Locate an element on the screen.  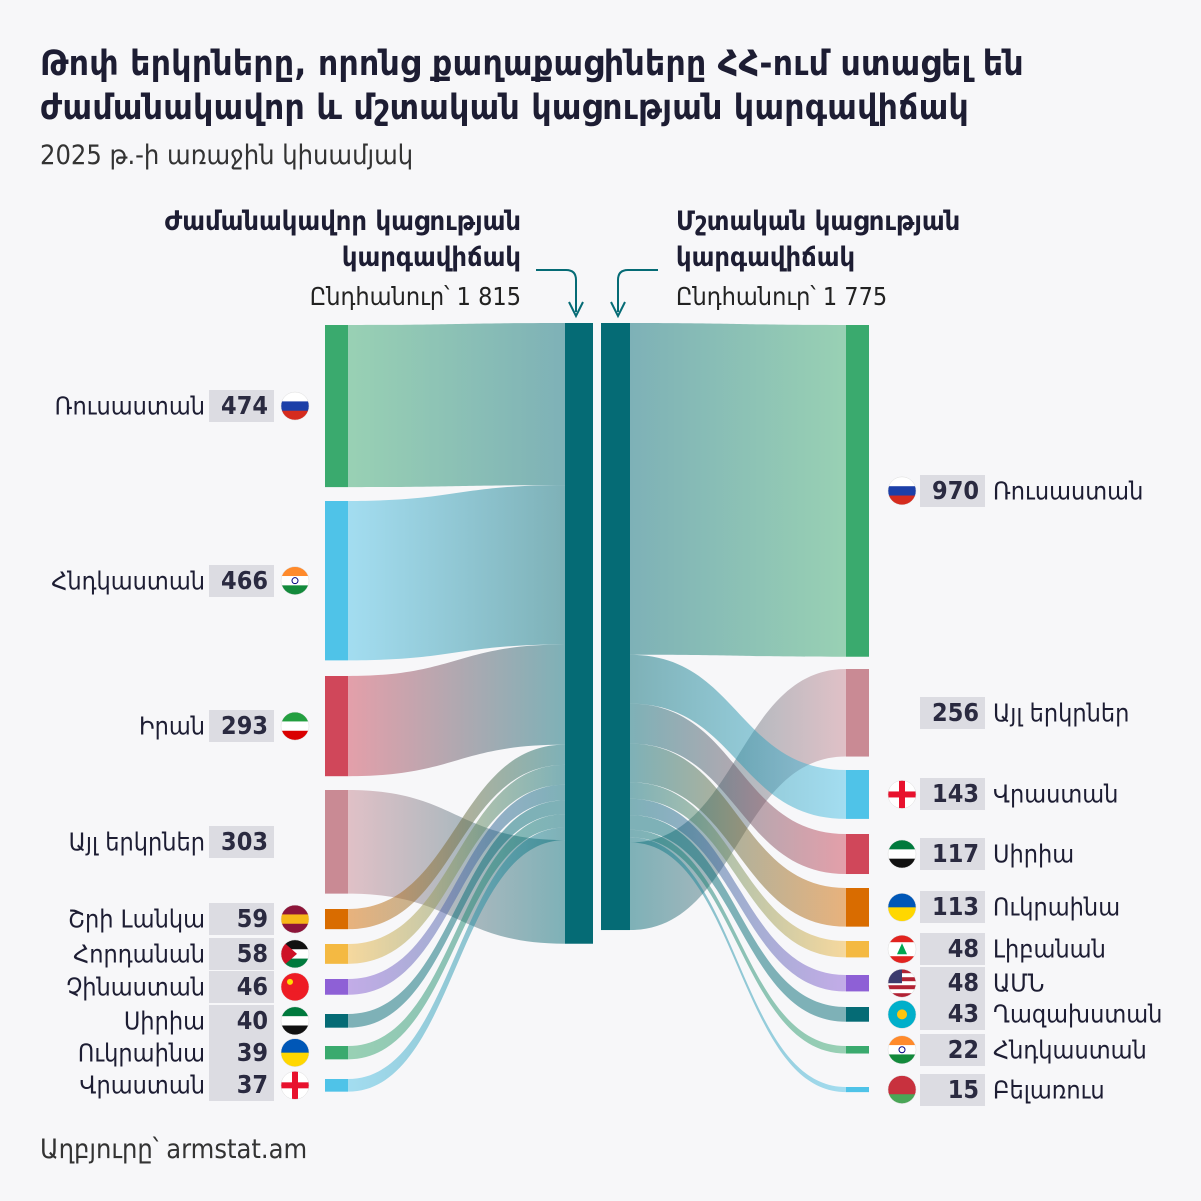
temporary-country-label: Այլ երկրներ is located at coordinates (136, 842).